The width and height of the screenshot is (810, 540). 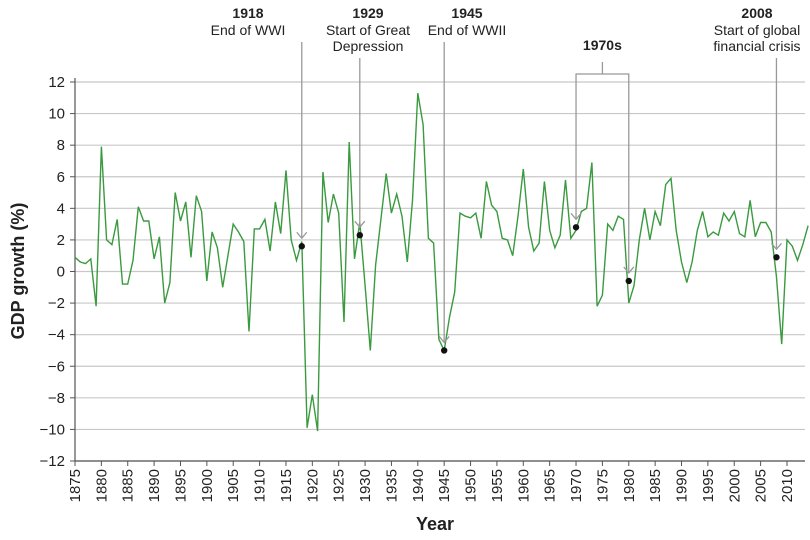 What do you see at coordinates (602, 485) in the screenshot?
I see `x-tick-label: 1975` at bounding box center [602, 485].